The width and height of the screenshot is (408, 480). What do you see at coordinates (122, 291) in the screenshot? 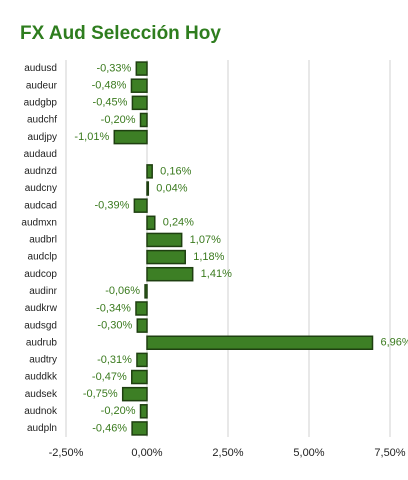
I see `value-label: -0,06%` at bounding box center [122, 291].